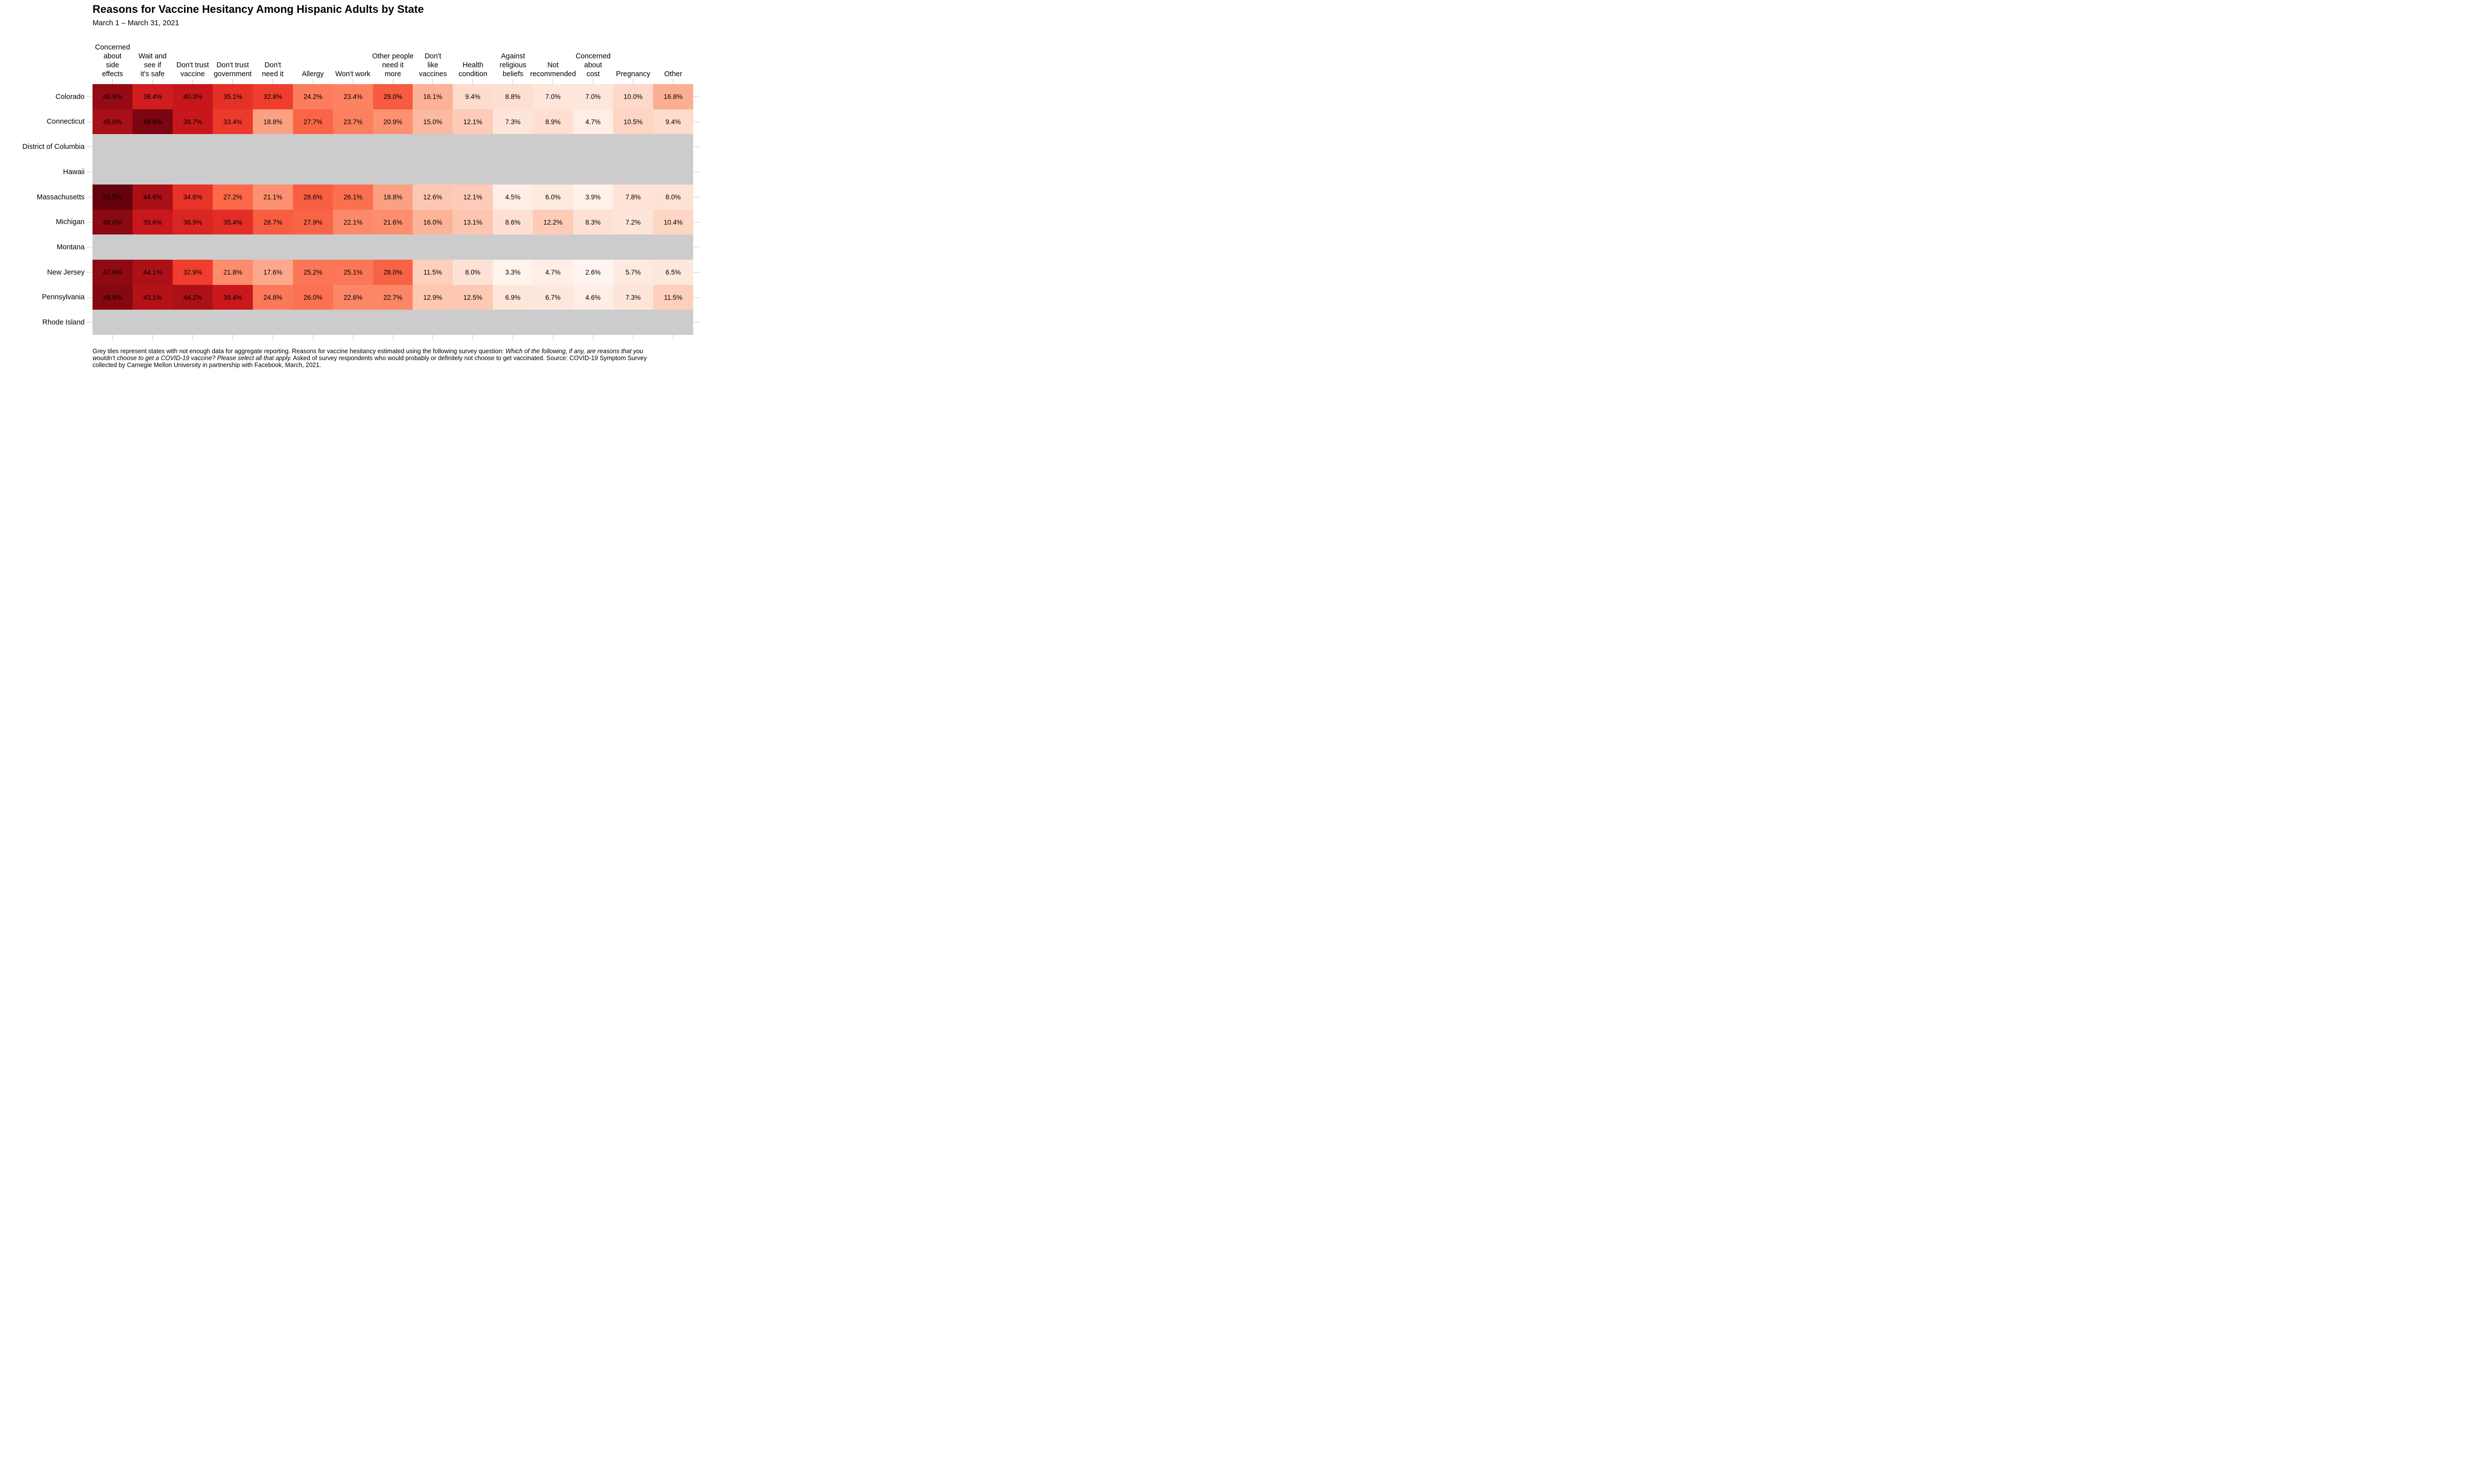  What do you see at coordinates (313, 121) in the screenshot?
I see `heatmap-cell: 27.7%` at bounding box center [313, 121].